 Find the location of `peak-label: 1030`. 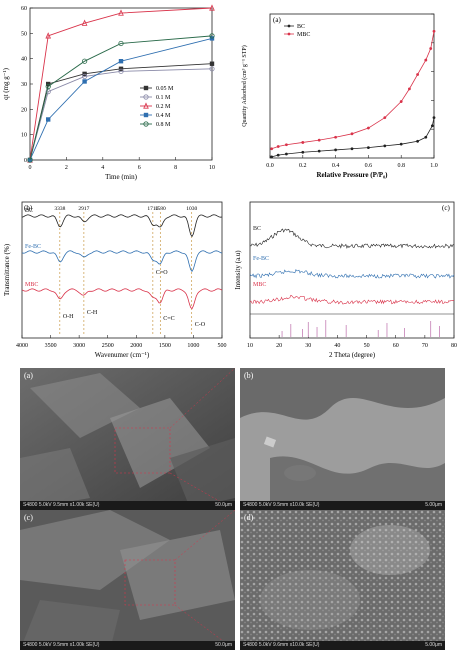

peak-label: 1030 is located at coordinates (191, 209).